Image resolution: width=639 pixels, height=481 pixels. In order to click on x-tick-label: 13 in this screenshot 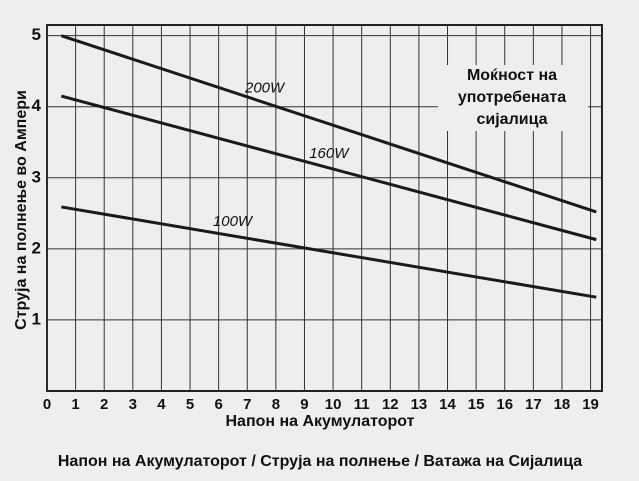, I will do `click(419, 404)`.